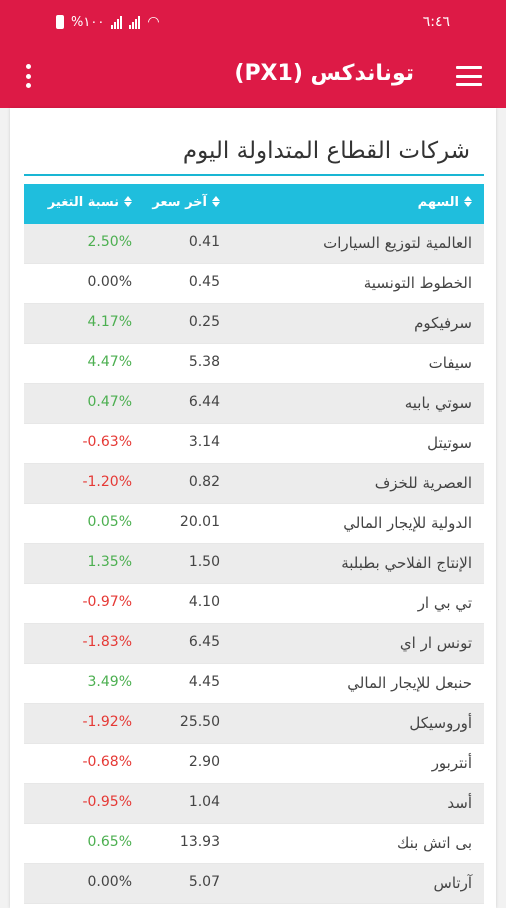 The width and height of the screenshot is (506, 908). Describe the element at coordinates (449, 443) in the screenshot. I see `stock-name: سوتيتل` at that location.